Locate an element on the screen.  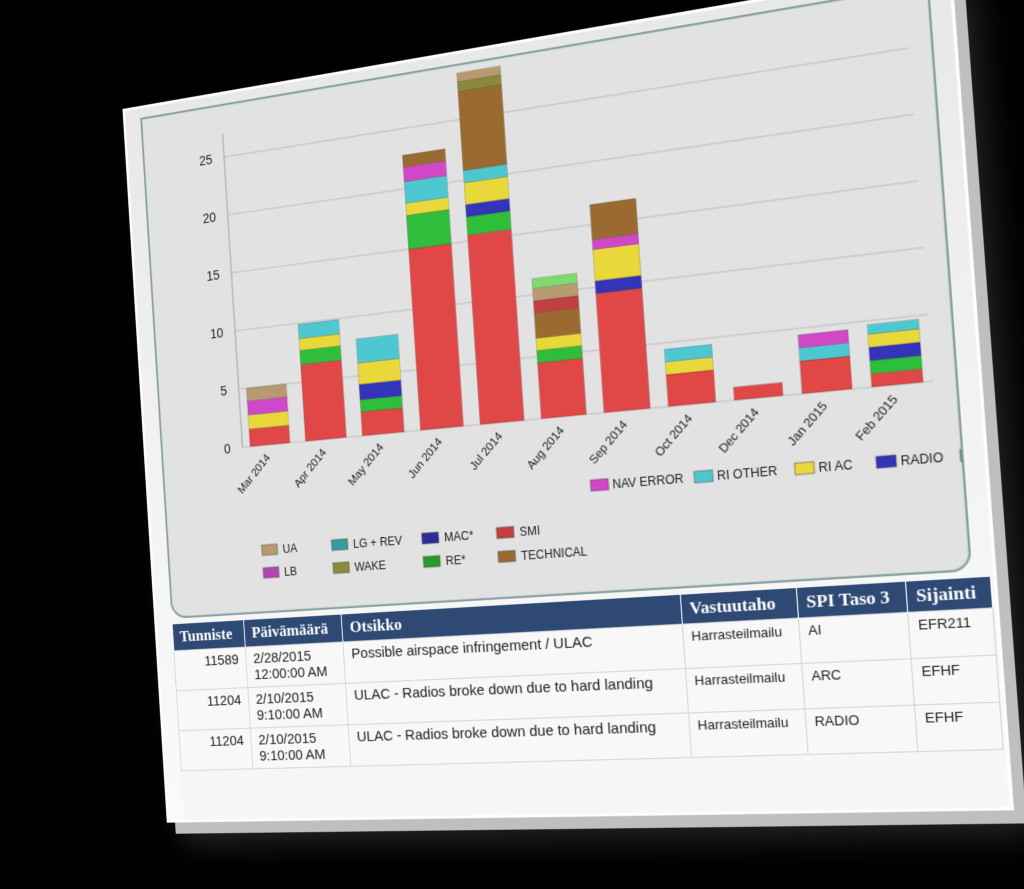
y-tick-label: 15 is located at coordinates (213, 276).